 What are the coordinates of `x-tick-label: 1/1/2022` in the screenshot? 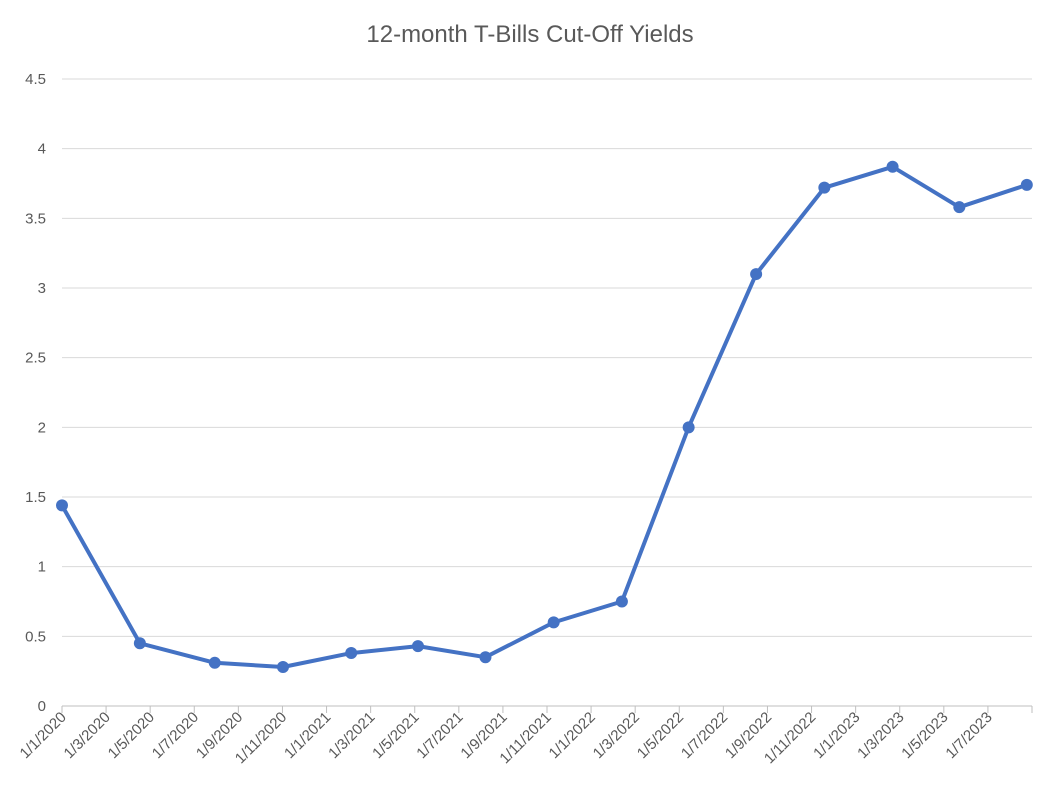 It's located at (572, 735).